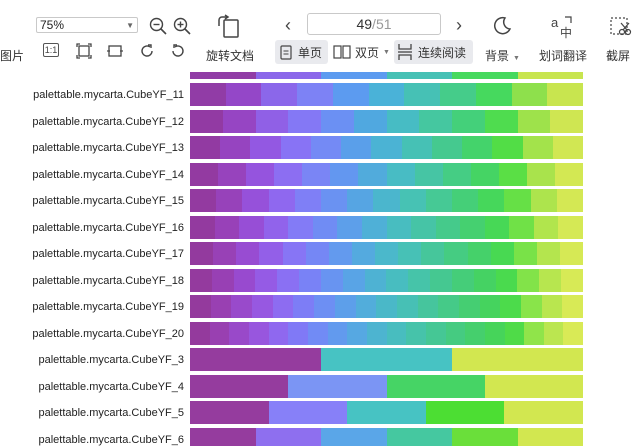  What do you see at coordinates (108, 254) in the screenshot?
I see `palette-label: palettable.mycarta.CubeYF_17` at bounding box center [108, 254].